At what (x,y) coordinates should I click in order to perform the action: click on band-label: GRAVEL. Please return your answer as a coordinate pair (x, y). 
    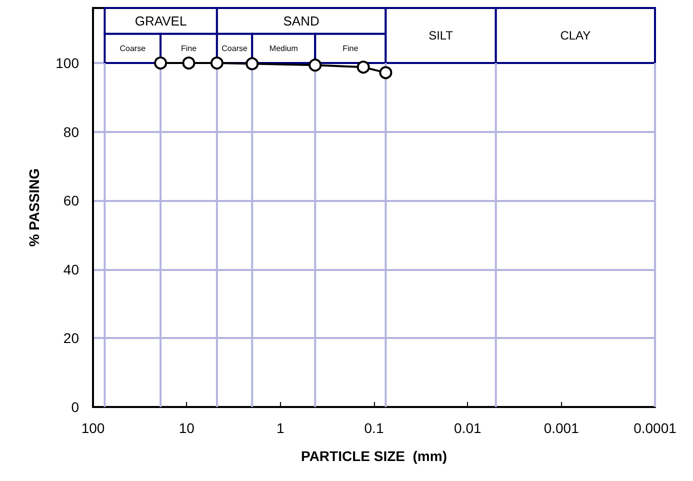
    Looking at the image, I should click on (160, 20).